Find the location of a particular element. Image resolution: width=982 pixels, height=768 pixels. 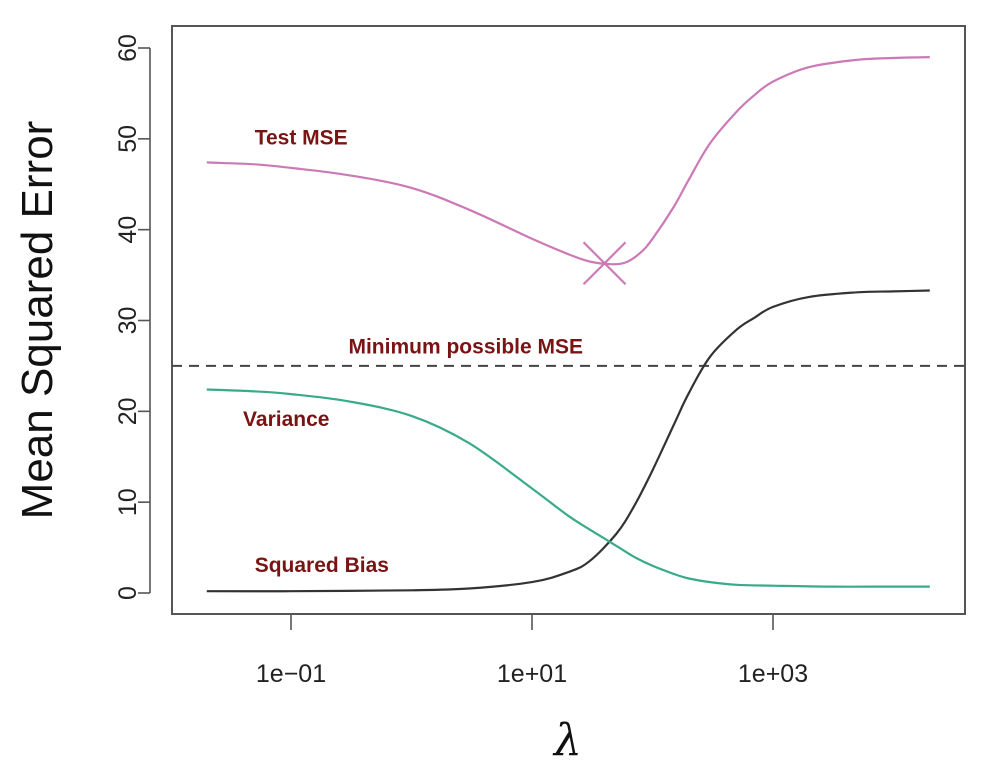

y-axis: 0 10 20 30 40 50 60 is located at coordinates (132, 317).